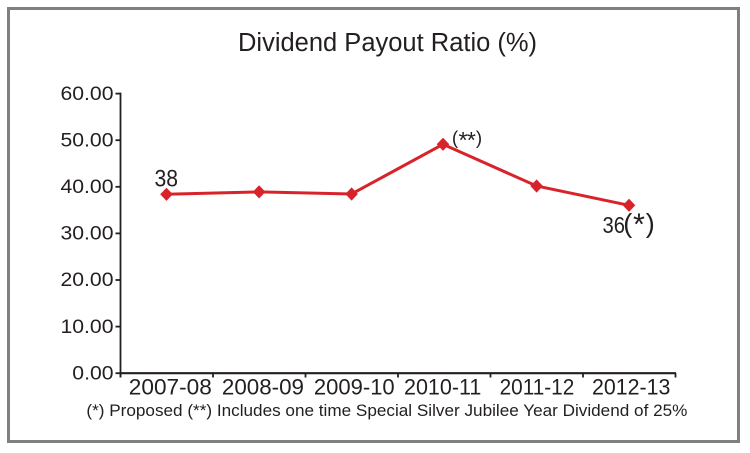 This screenshot has height=453, width=750. Describe the element at coordinates (442, 387) in the screenshot. I see `svg-text: 2010-11` at that location.